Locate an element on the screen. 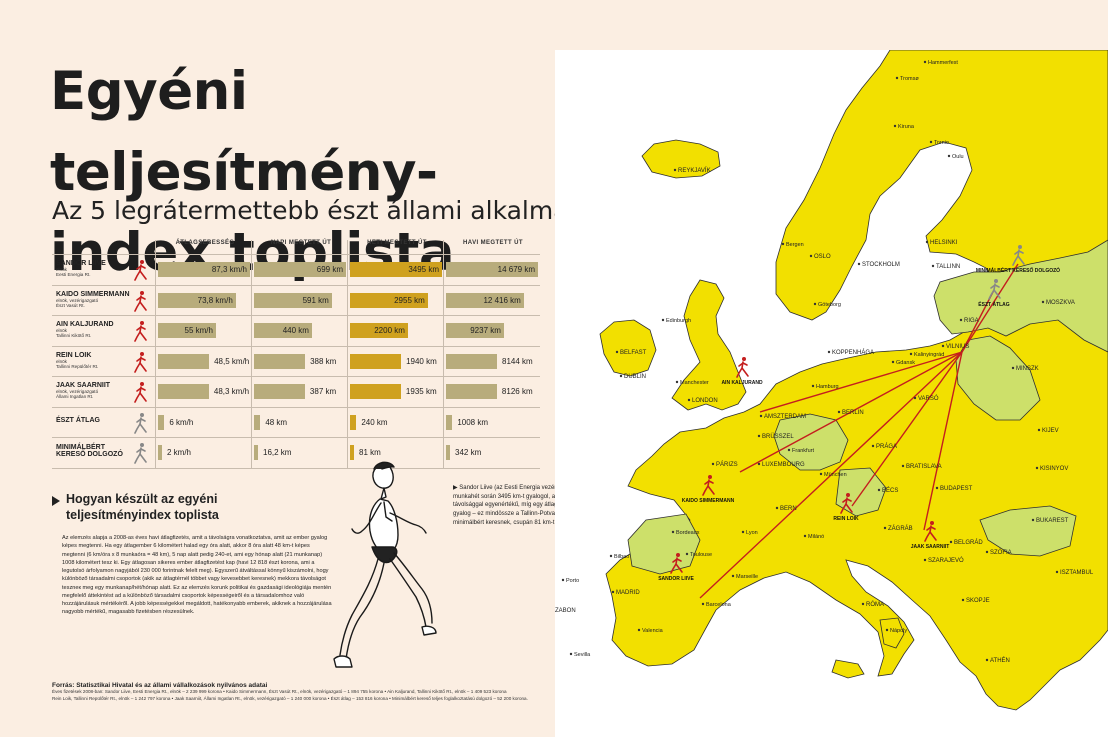 The width and height of the screenshot is (1108, 737). city-label: Göteborg is located at coordinates (829, 305).